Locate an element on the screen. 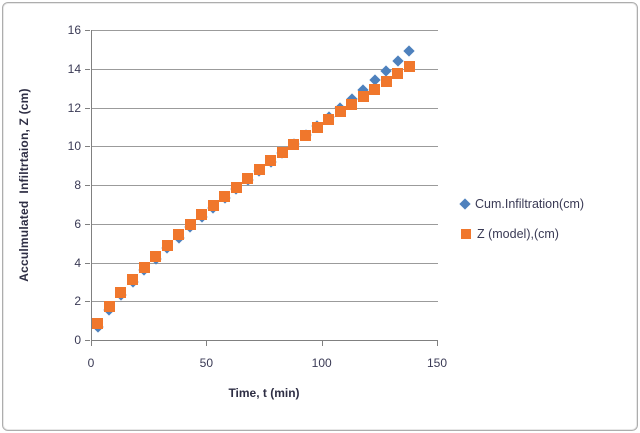 The width and height of the screenshot is (640, 433). square-marker-icon is located at coordinates (466, 234).